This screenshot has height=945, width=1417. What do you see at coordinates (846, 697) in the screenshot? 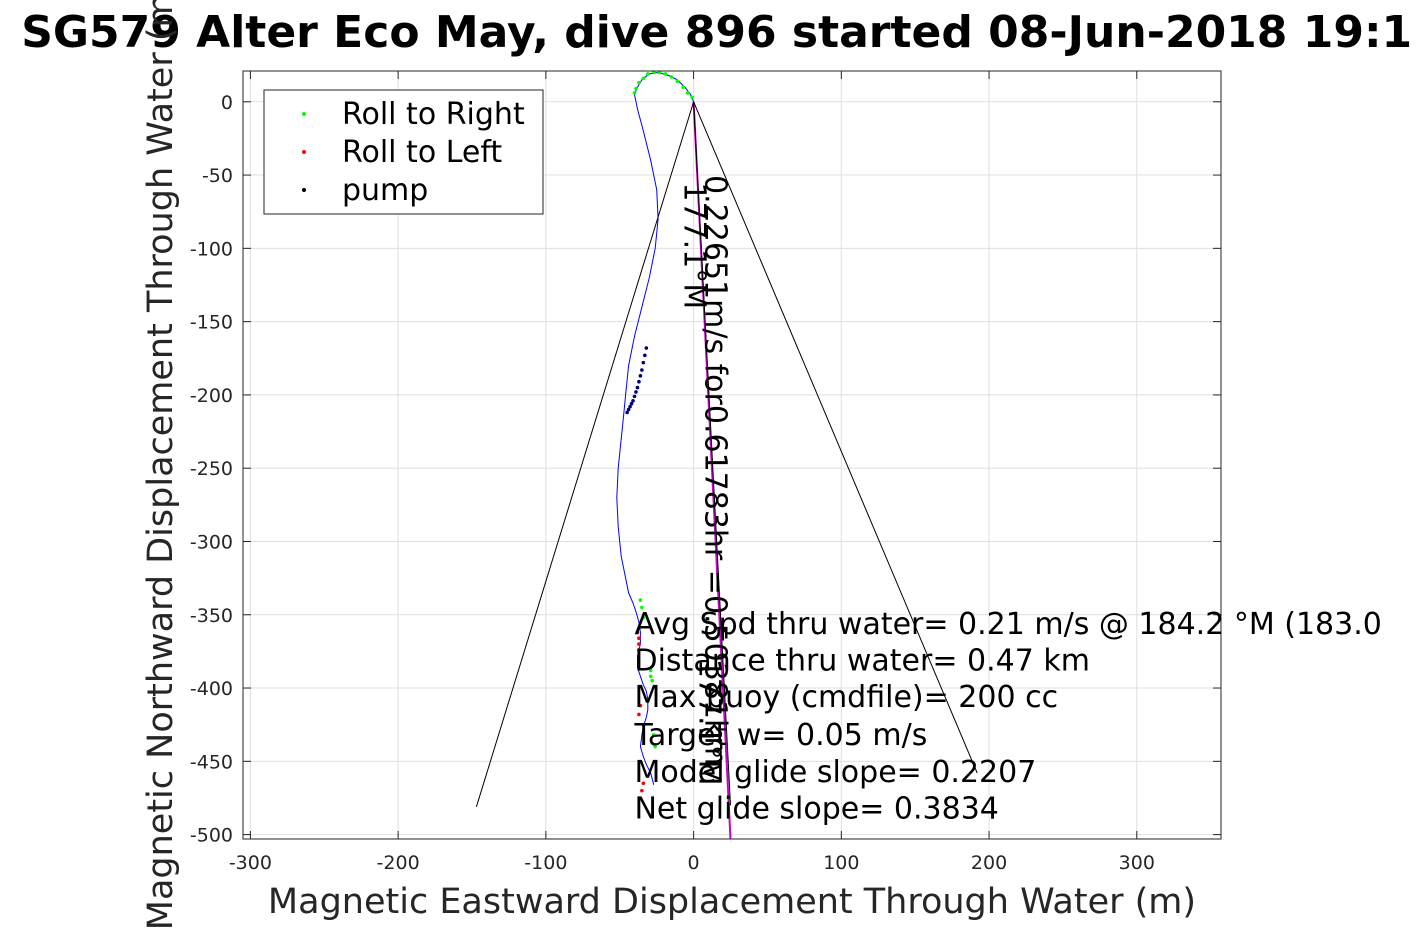
I see `stats-annotation: Max buoy (cmdfile)= 200 cc` at bounding box center [846, 697].